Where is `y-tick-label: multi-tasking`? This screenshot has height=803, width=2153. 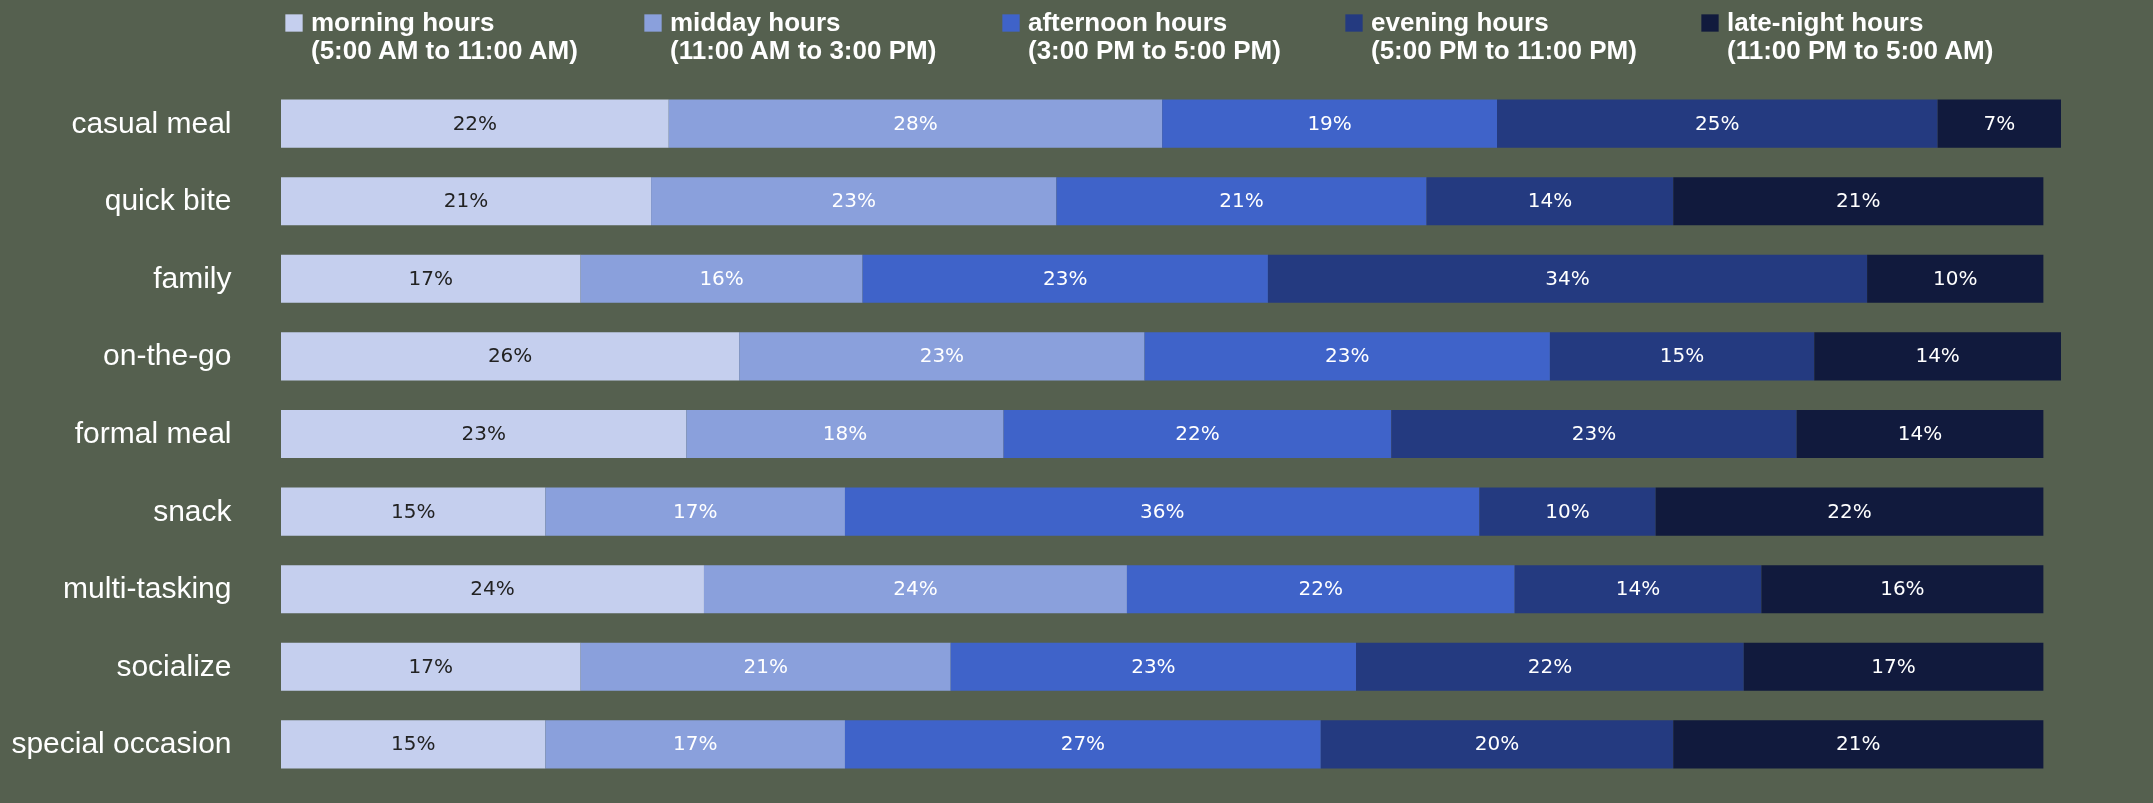
y-tick-label: multi-tasking is located at coordinates (147, 588).